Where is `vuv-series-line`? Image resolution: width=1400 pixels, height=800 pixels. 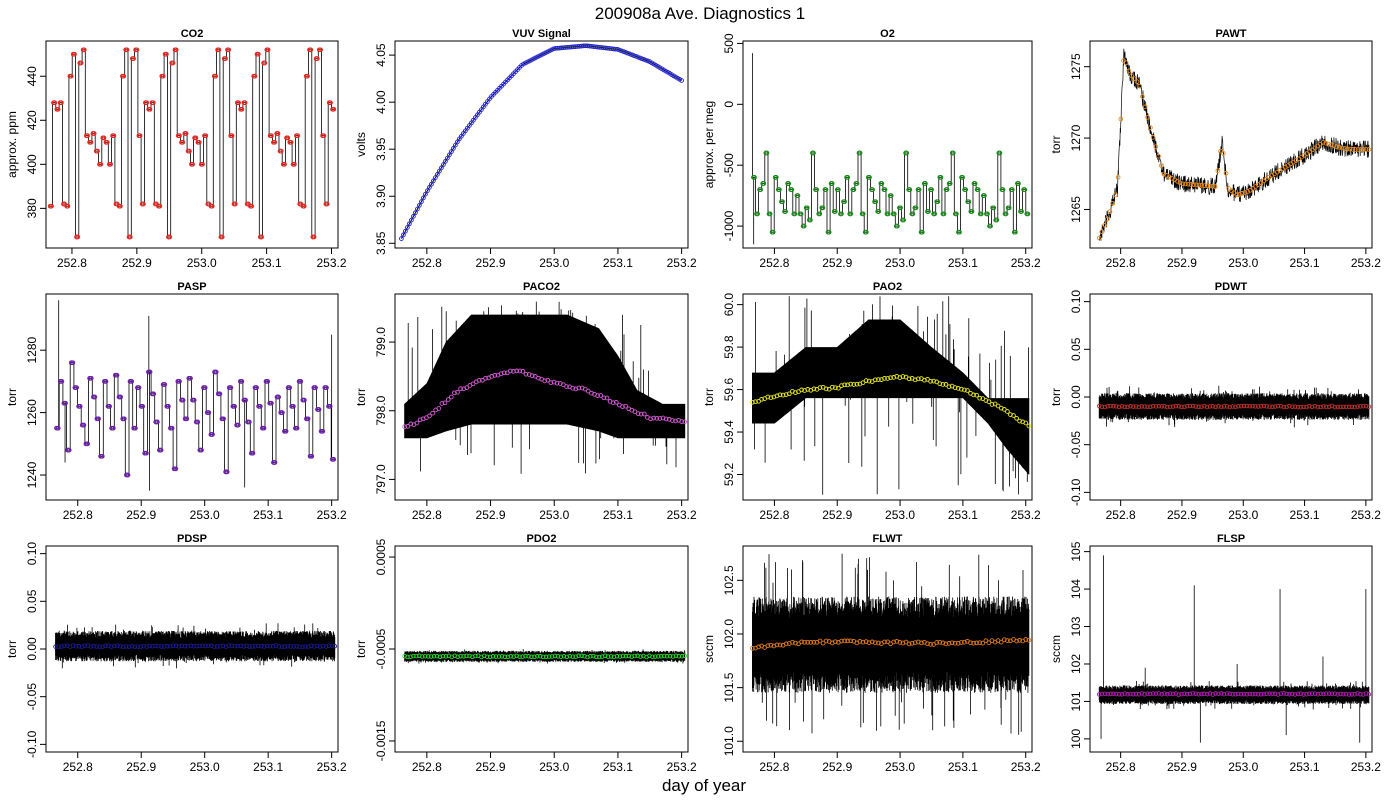 vuv-series-line is located at coordinates (541, 142).